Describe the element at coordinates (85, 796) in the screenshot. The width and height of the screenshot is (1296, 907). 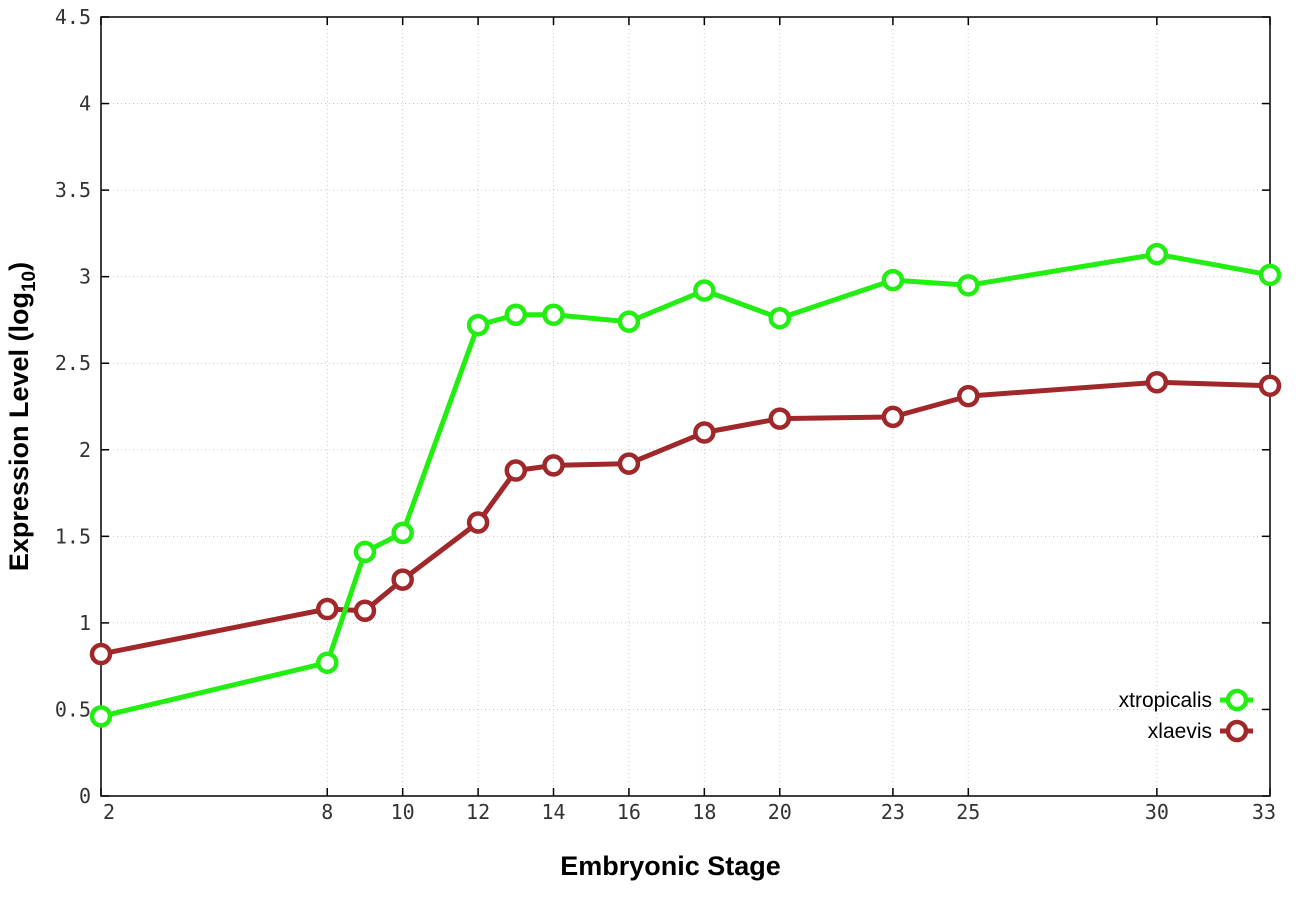
I see `y-tick-label: 0` at that location.